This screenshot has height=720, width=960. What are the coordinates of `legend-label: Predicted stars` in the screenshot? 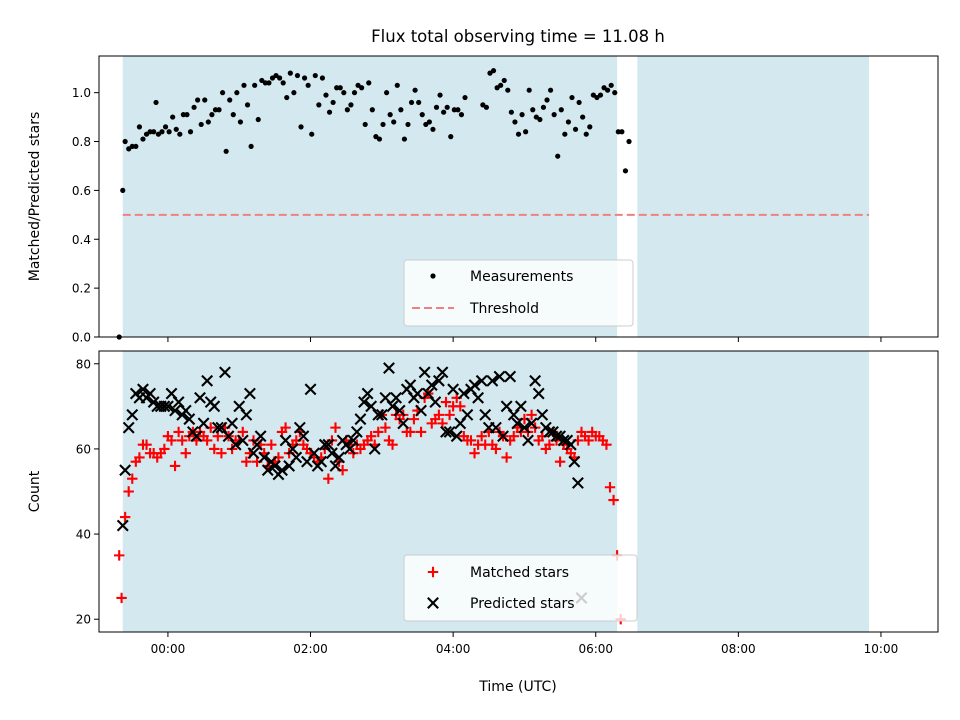 It's located at (522, 604).